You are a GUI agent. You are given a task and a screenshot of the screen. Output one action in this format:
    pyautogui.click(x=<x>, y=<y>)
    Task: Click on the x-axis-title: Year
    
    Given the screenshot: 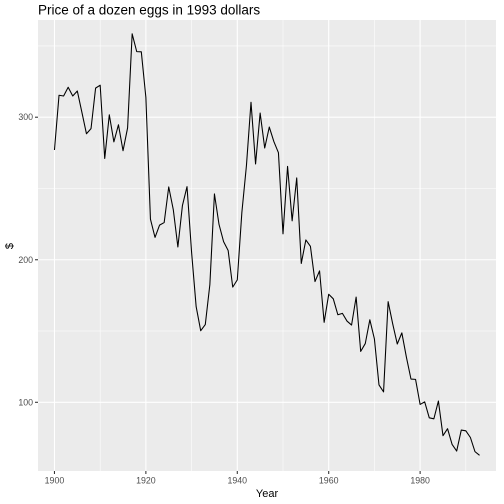 What is the action you would take?
    pyautogui.click(x=267, y=494)
    